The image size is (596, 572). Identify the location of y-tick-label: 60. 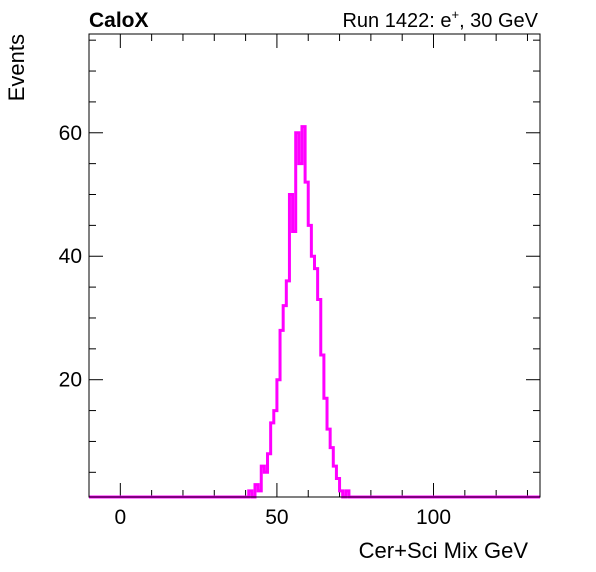
(70, 133).